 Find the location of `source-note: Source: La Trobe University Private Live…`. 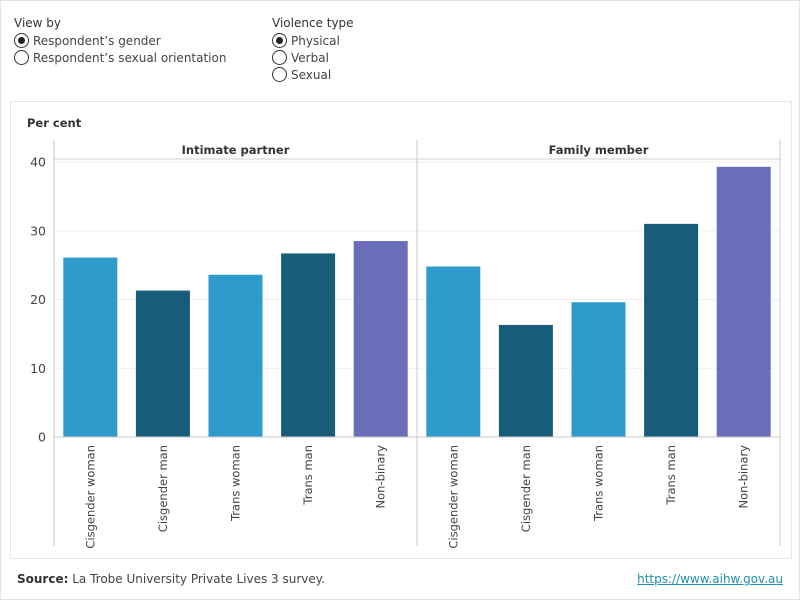

source-note: Source: La Trobe University Private Live… is located at coordinates (171, 579).